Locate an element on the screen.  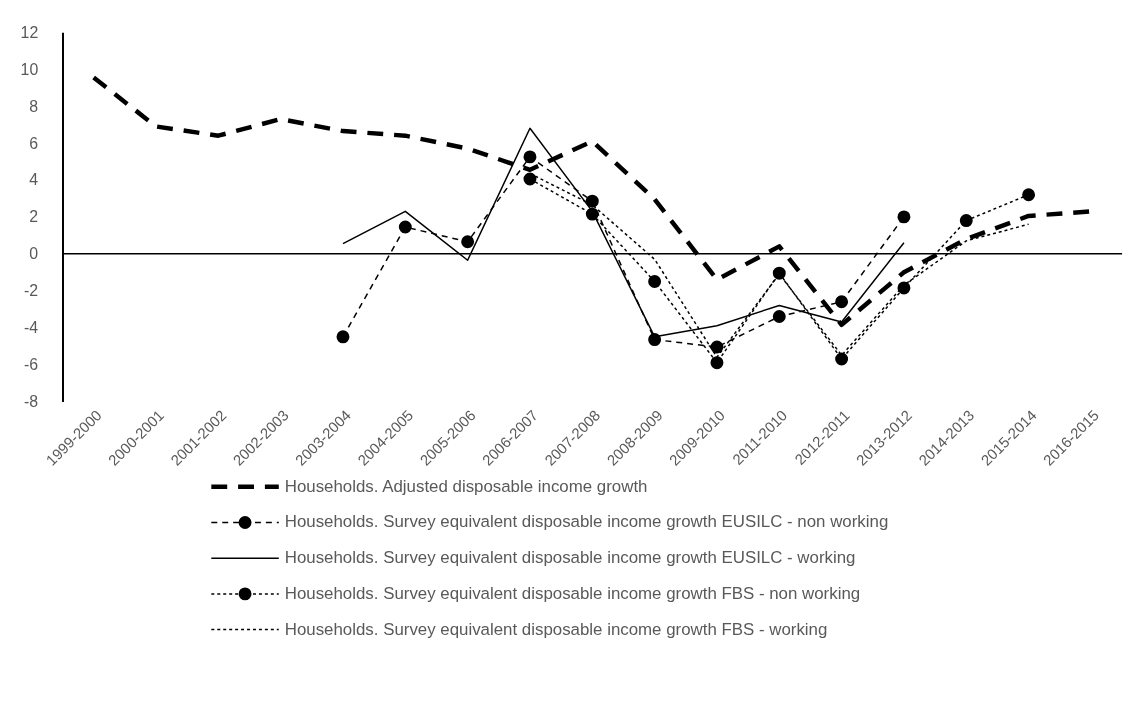
legend-label: Households. Survey equivalent disposable income growth FBS - non working is located at coordinates (572, 593).